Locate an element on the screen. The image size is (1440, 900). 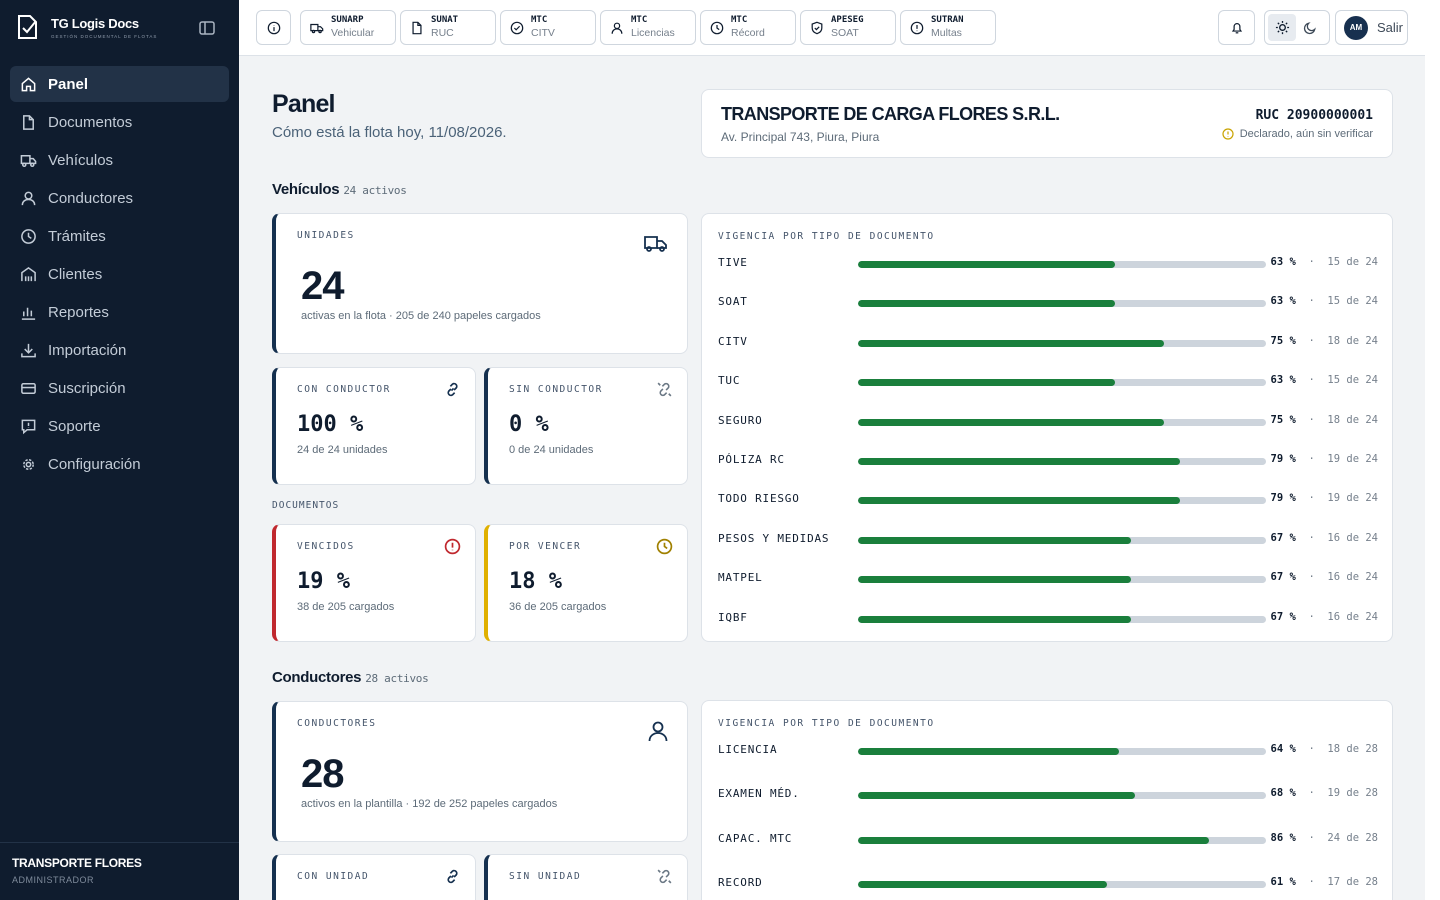
vigencia-value: 67 % · 16 de 24 is located at coordinates (1324, 577).